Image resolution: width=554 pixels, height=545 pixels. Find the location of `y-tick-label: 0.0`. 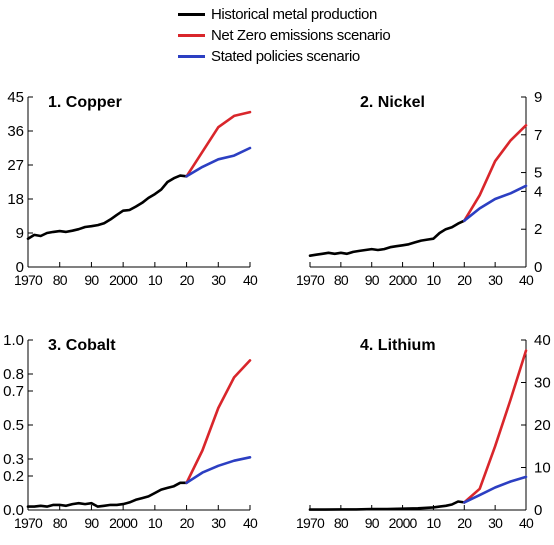

y-tick-label: 0.0 is located at coordinates (13, 510).